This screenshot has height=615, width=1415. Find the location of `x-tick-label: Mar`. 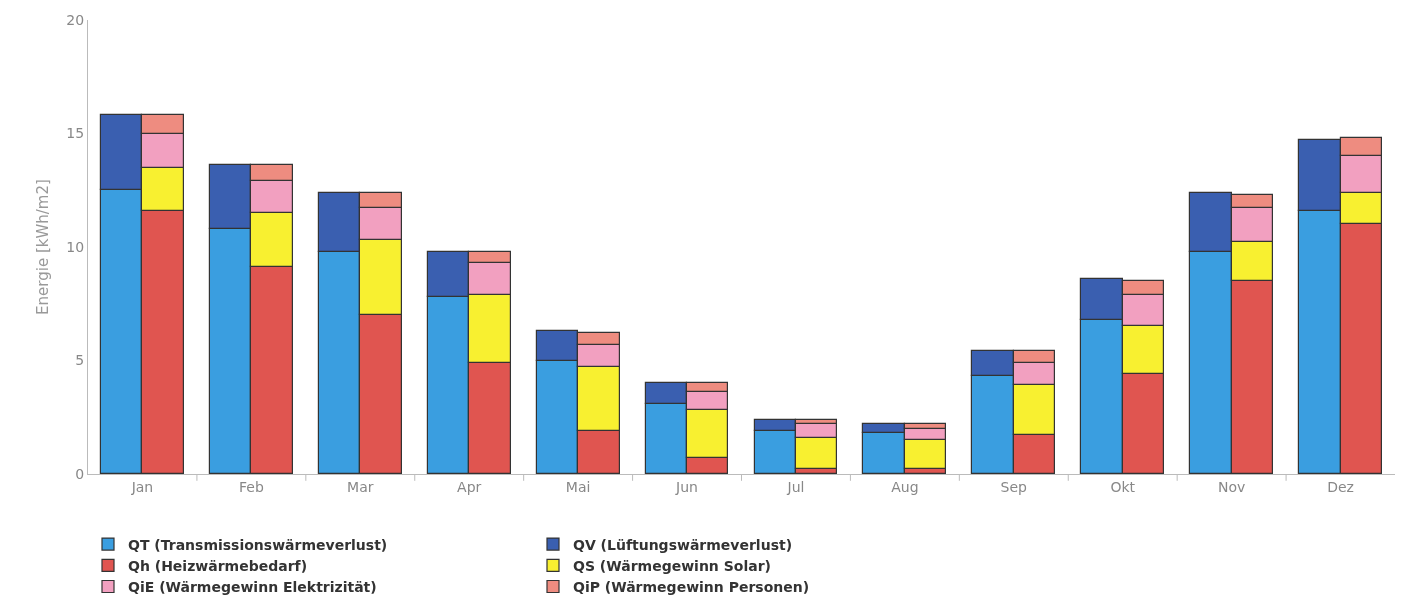

x-tick-label: Mar is located at coordinates (360, 486).